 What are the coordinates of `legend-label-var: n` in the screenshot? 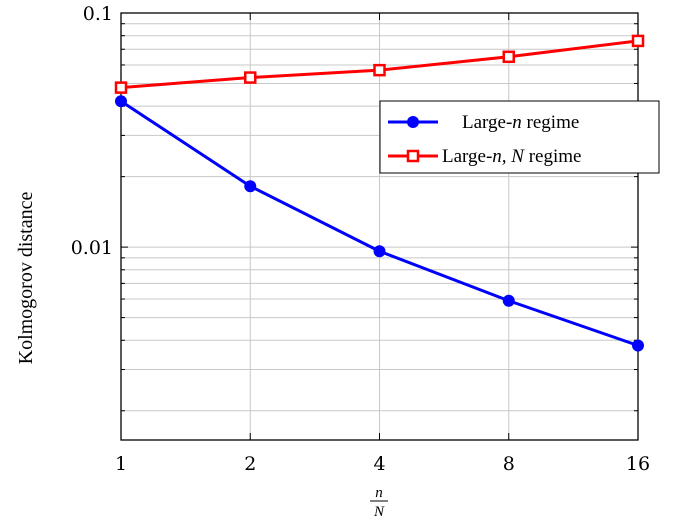 It's located at (517, 122).